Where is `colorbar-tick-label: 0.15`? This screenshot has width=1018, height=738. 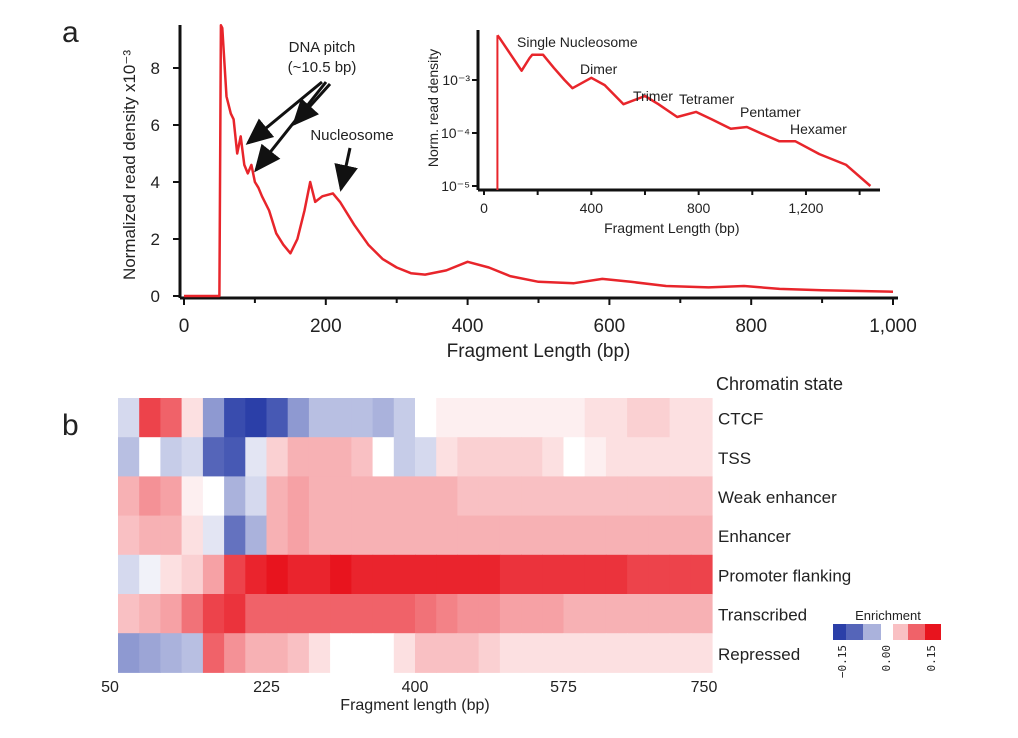 colorbar-tick-label: 0.15 is located at coordinates (931, 658).